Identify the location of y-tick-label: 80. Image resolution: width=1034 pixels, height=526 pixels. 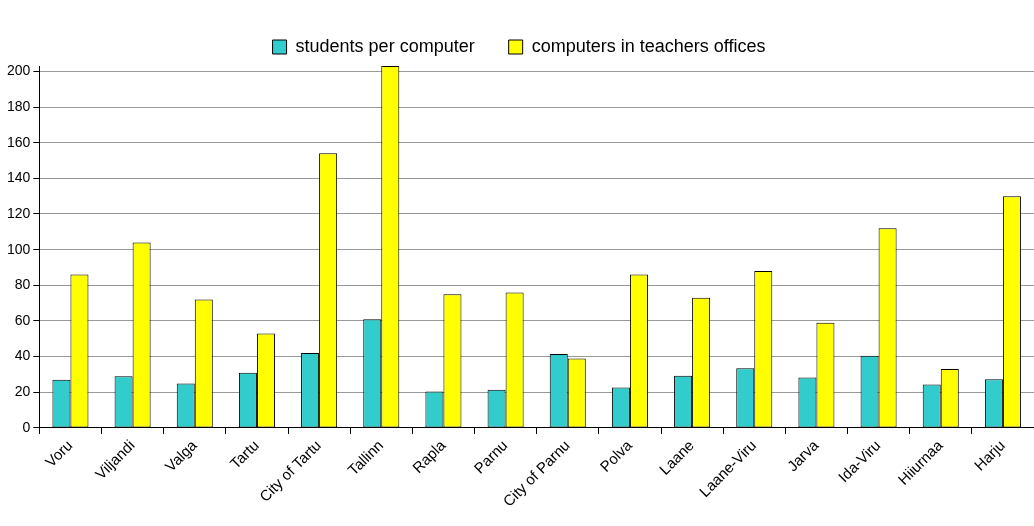
(22, 284).